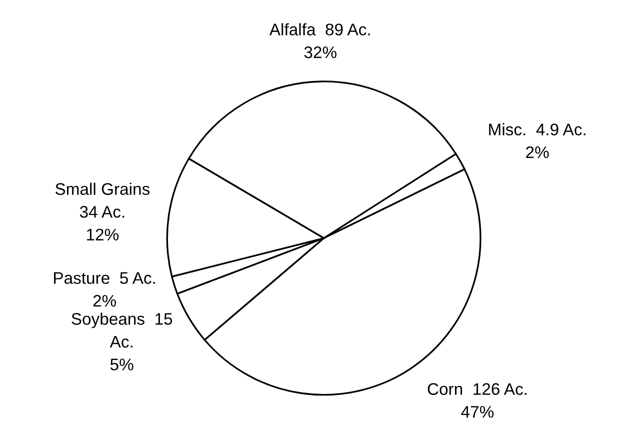  I want to click on slice-label: Small Grains, so click(102, 188).